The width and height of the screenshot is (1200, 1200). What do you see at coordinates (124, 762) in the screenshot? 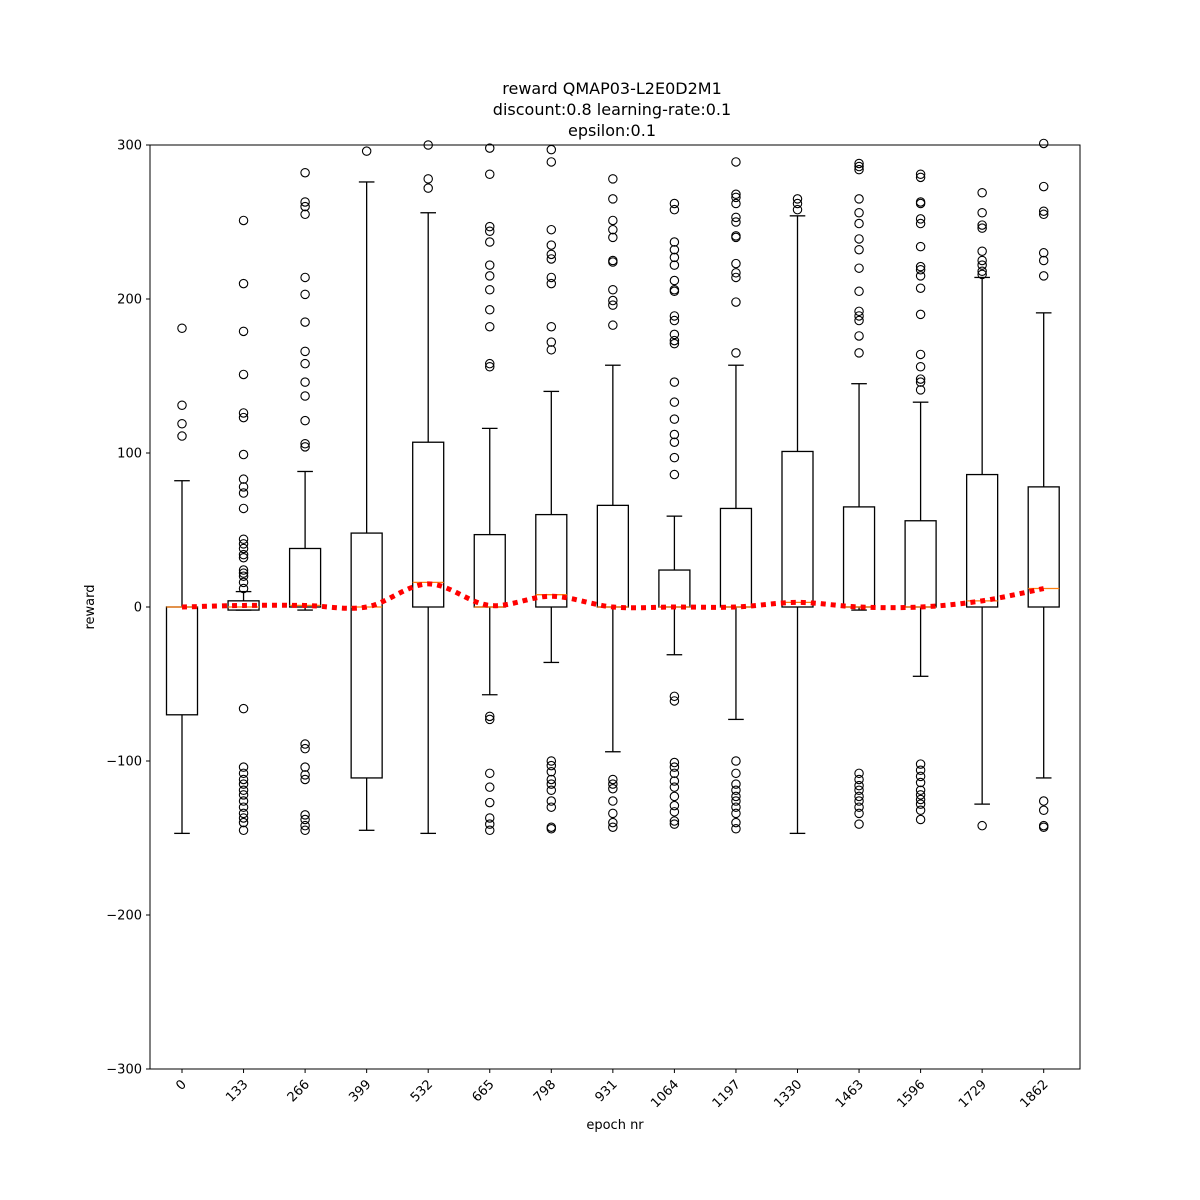
I see `y-tick-label: −100` at bounding box center [124, 762].